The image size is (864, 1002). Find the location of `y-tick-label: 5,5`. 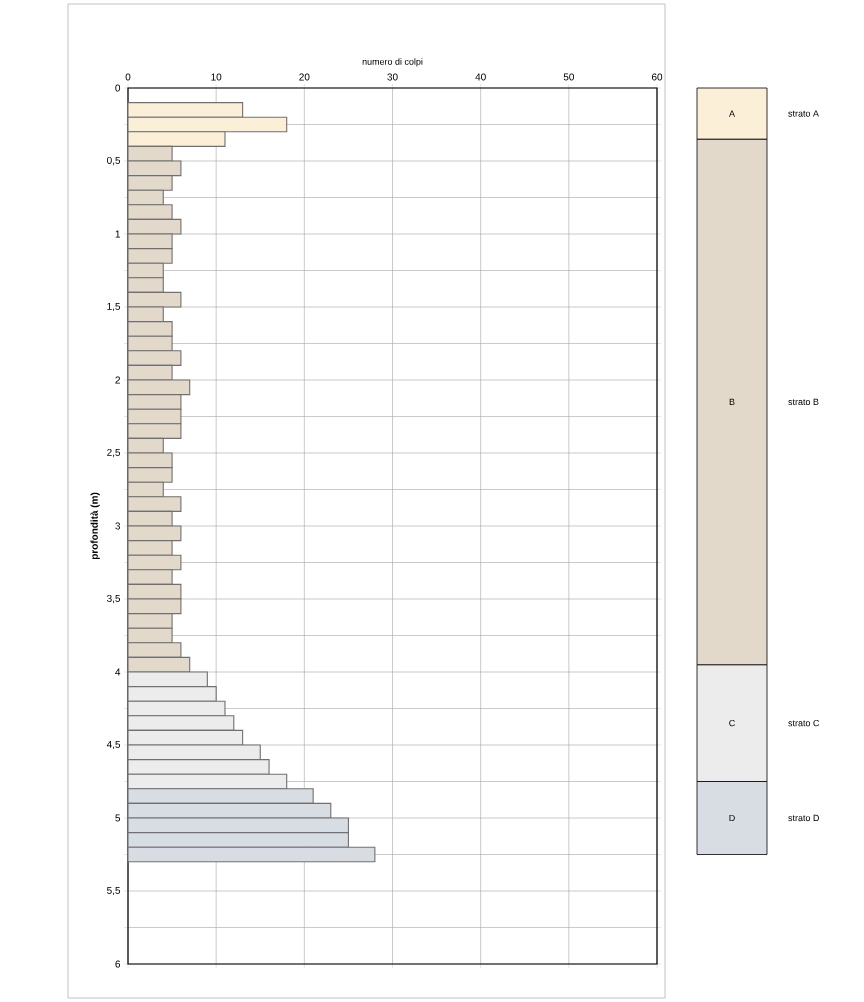

y-tick-label: 5,5 is located at coordinates (114, 891).